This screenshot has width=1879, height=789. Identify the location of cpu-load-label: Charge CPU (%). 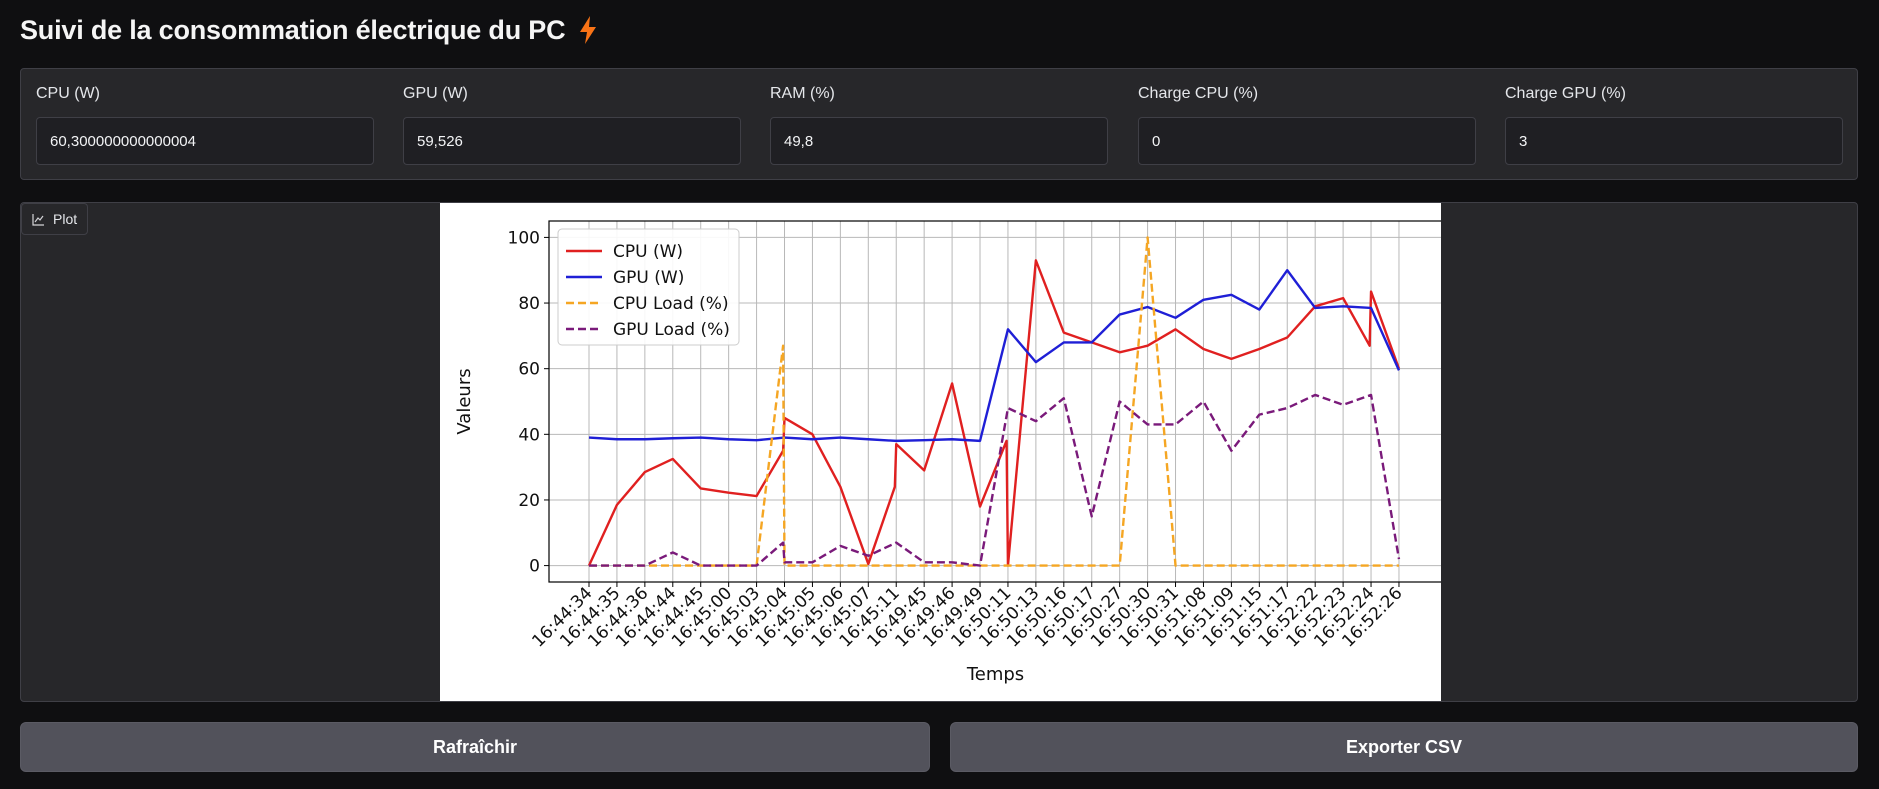
(1198, 93).